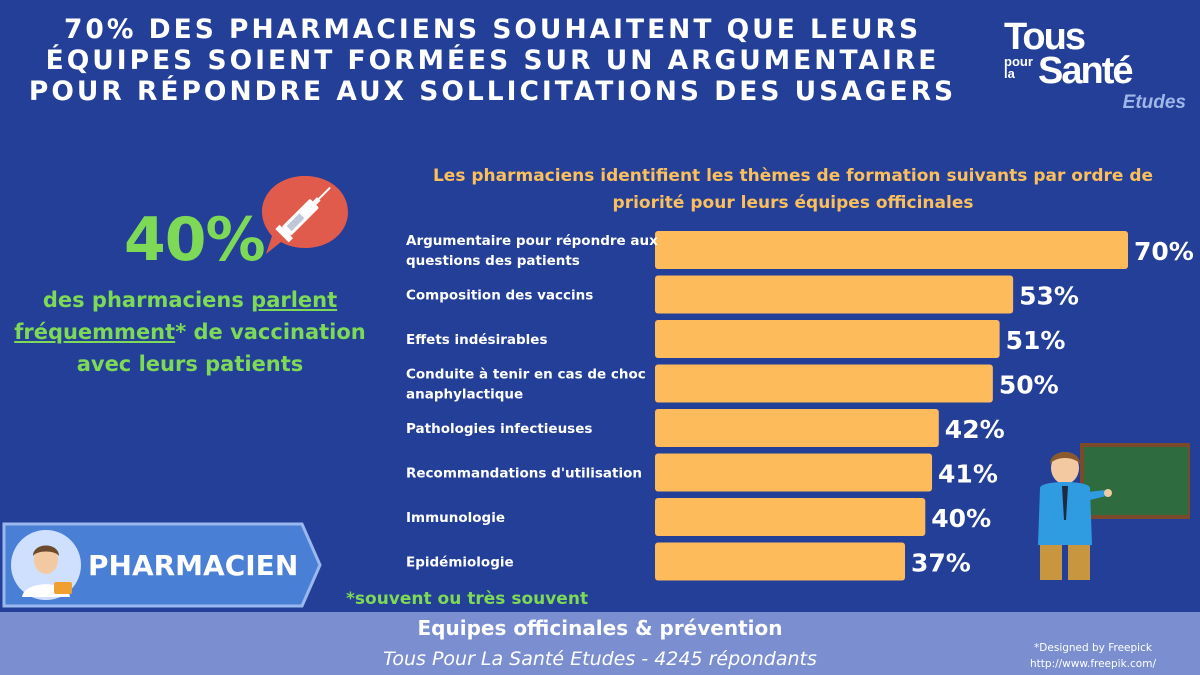 The image size is (1200, 675). What do you see at coordinates (499, 296) in the screenshot?
I see `category-label: Composition des vaccins` at bounding box center [499, 296].